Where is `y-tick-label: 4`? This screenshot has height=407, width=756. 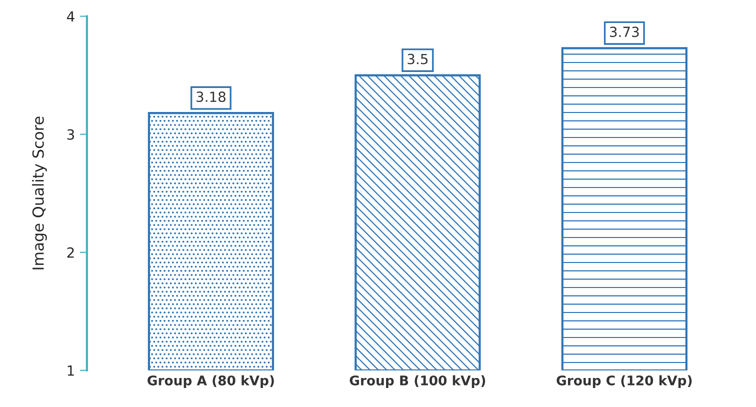
y-tick-label: 4 is located at coordinates (70, 16).